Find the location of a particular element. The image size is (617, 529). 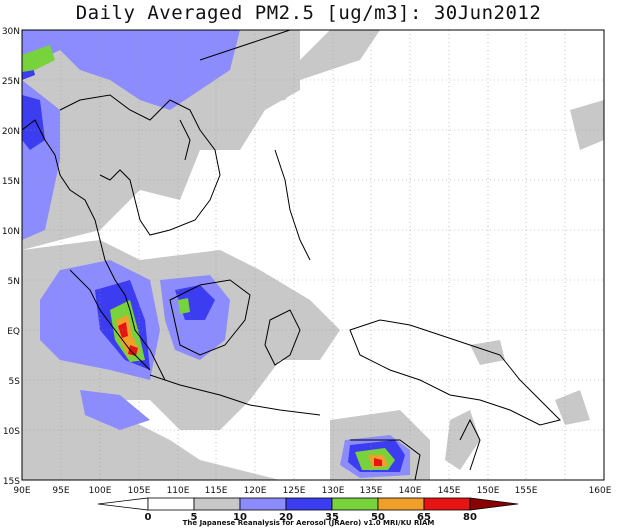

colorbar-label: 0 is located at coordinates (148, 517).